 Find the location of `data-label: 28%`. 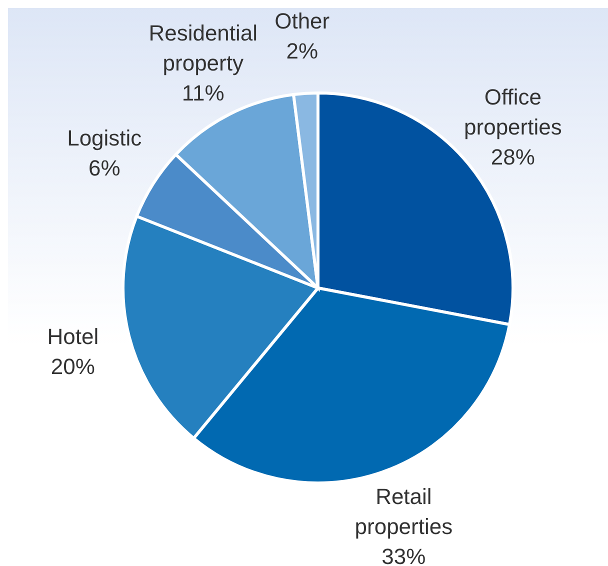

data-label: 28% is located at coordinates (512, 157).